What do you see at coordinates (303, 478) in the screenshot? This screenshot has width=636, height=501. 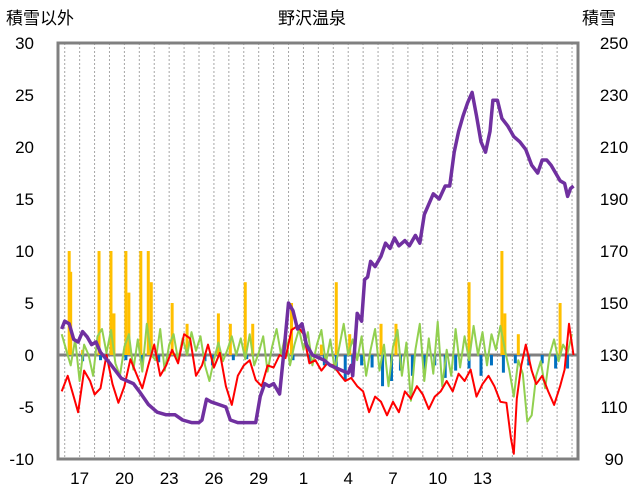 I see `x-tick-label: 1` at bounding box center [303, 478].